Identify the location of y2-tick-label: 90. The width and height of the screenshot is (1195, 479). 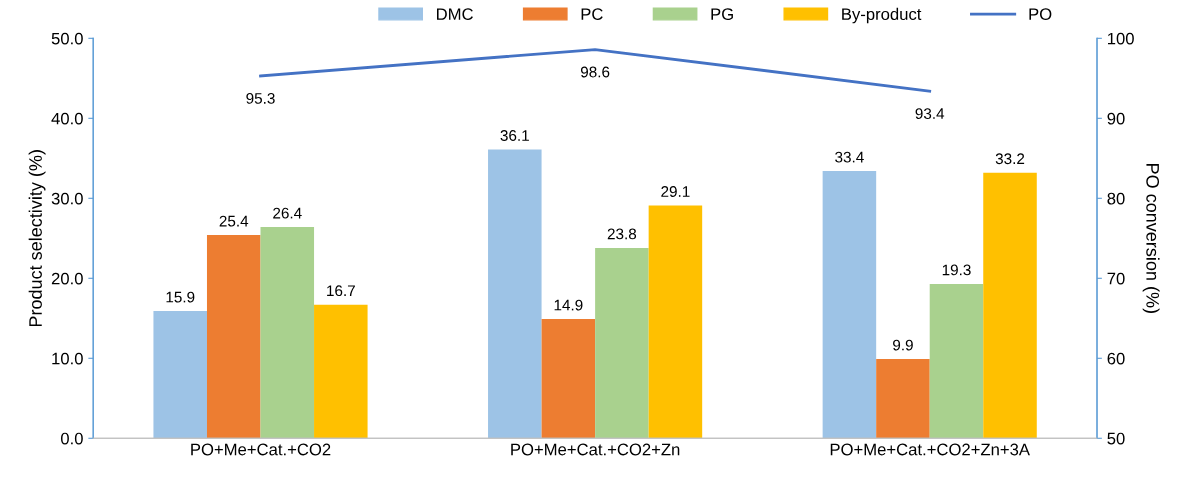
(1116, 118).